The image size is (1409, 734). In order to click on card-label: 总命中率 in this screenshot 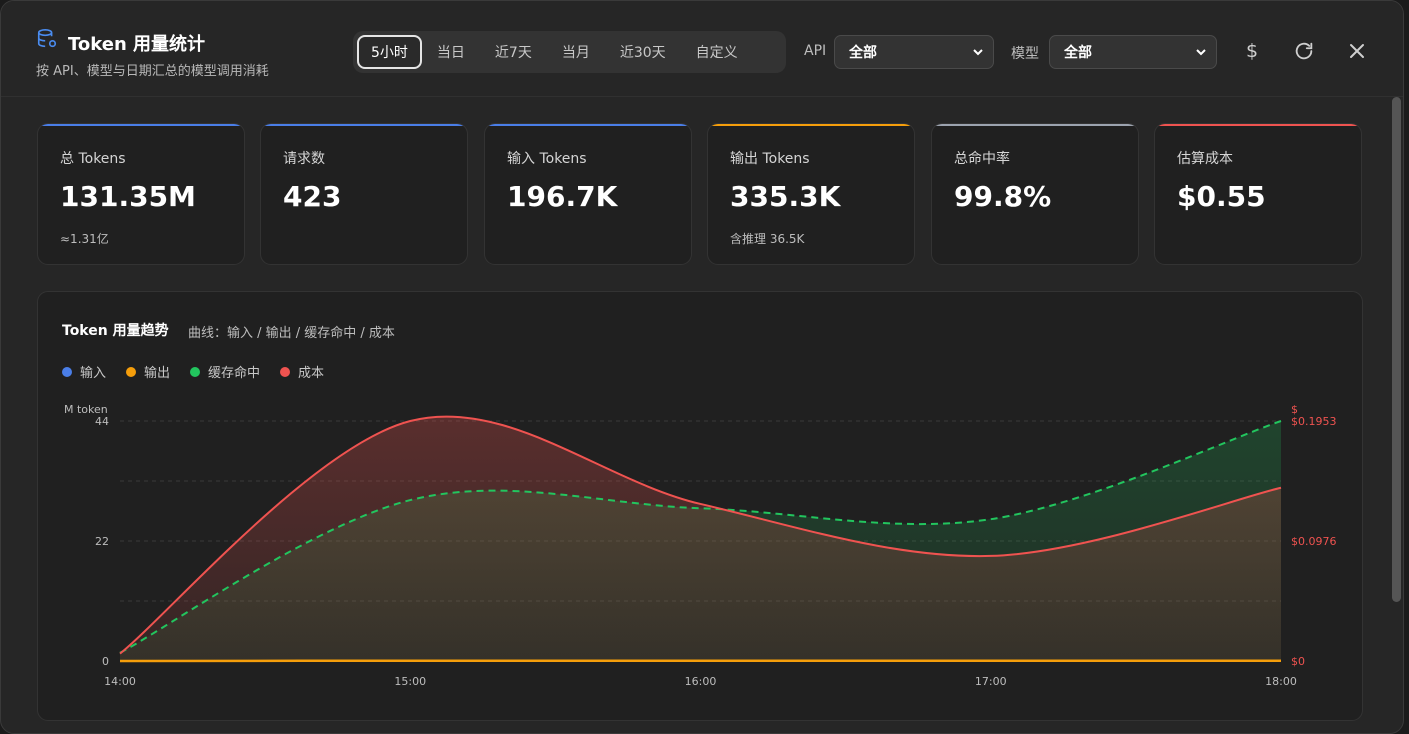, I will do `click(982, 159)`.